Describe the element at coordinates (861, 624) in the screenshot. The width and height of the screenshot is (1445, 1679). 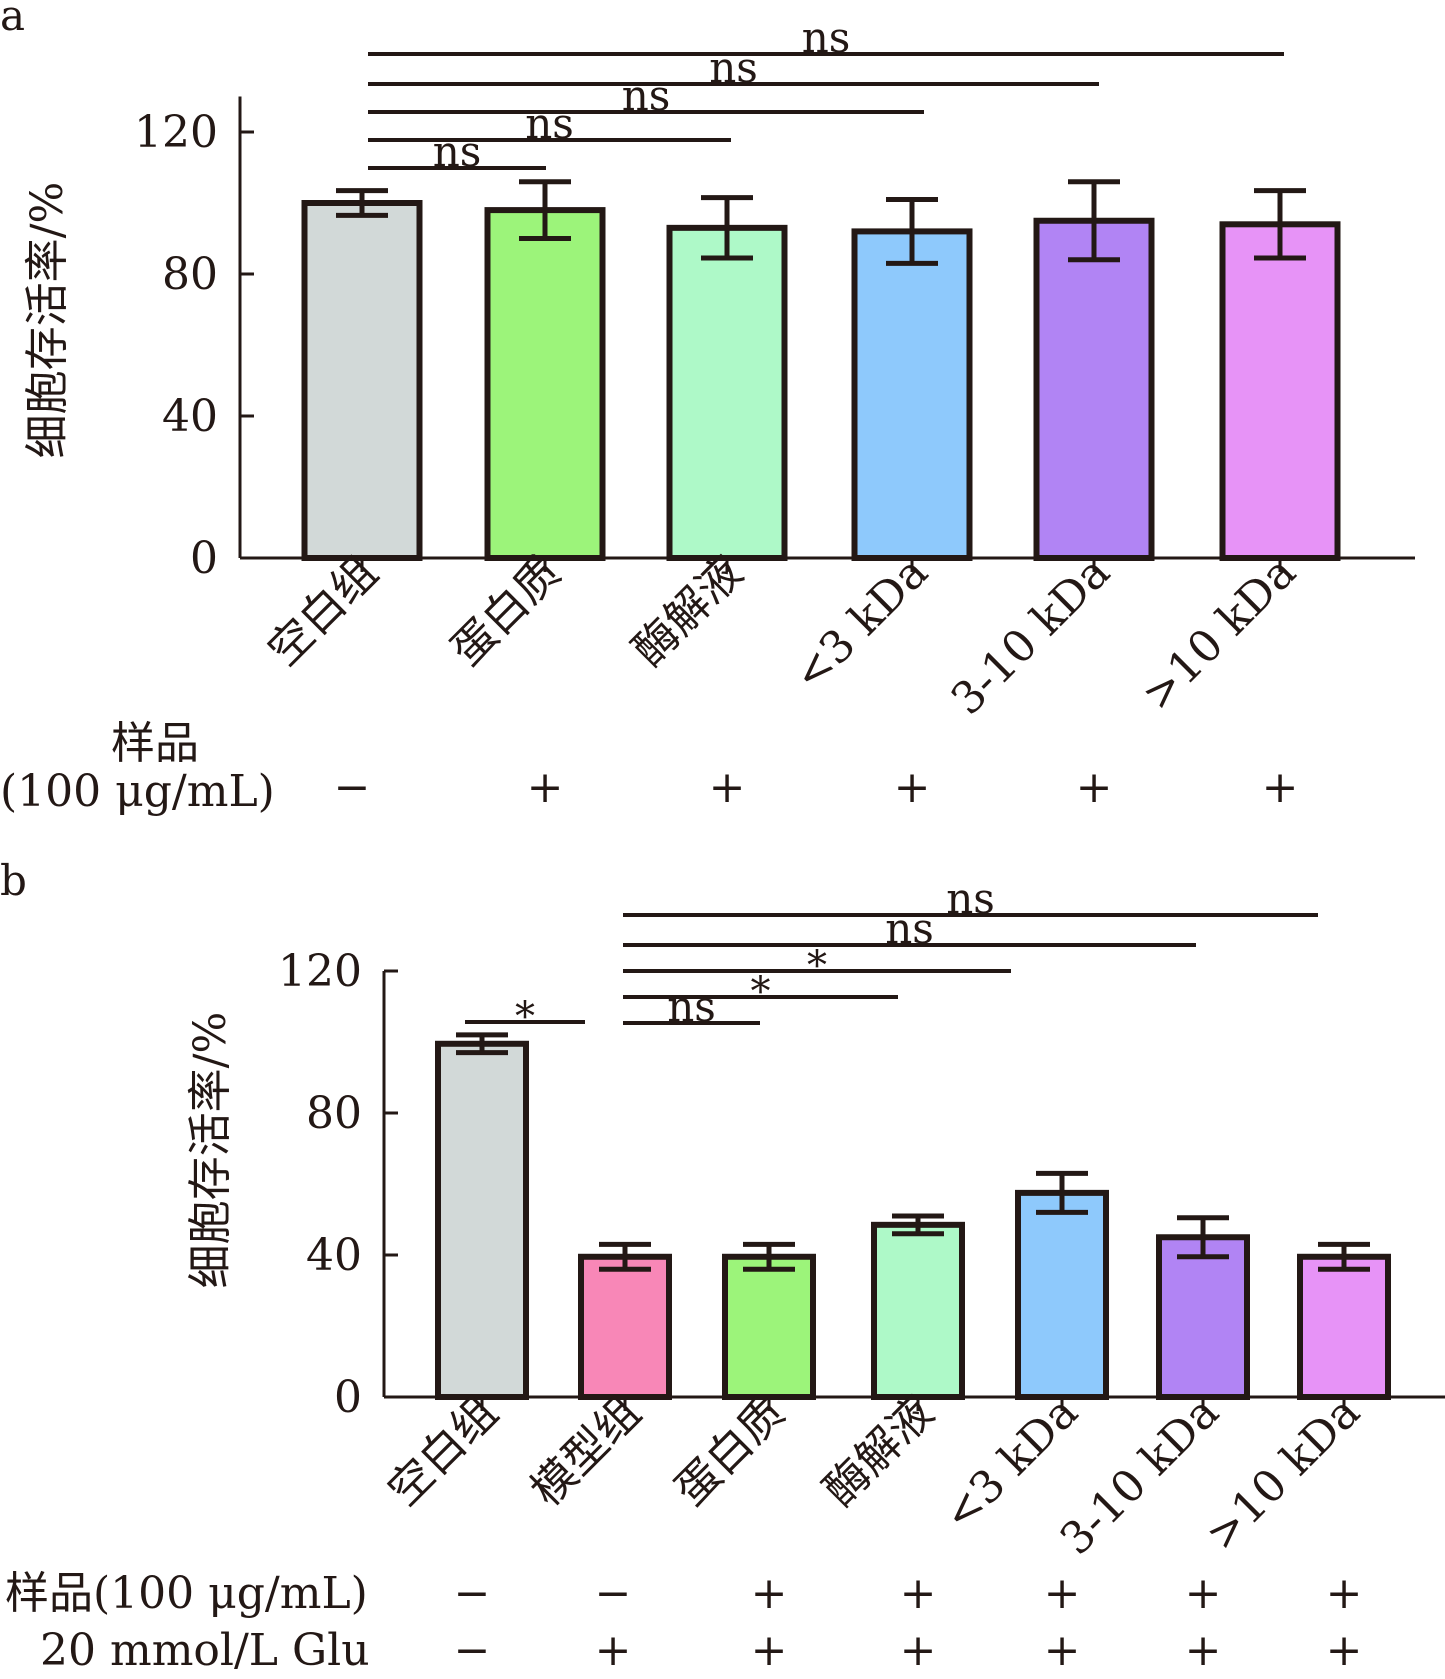
I see `category-label: <3 kDa` at that location.